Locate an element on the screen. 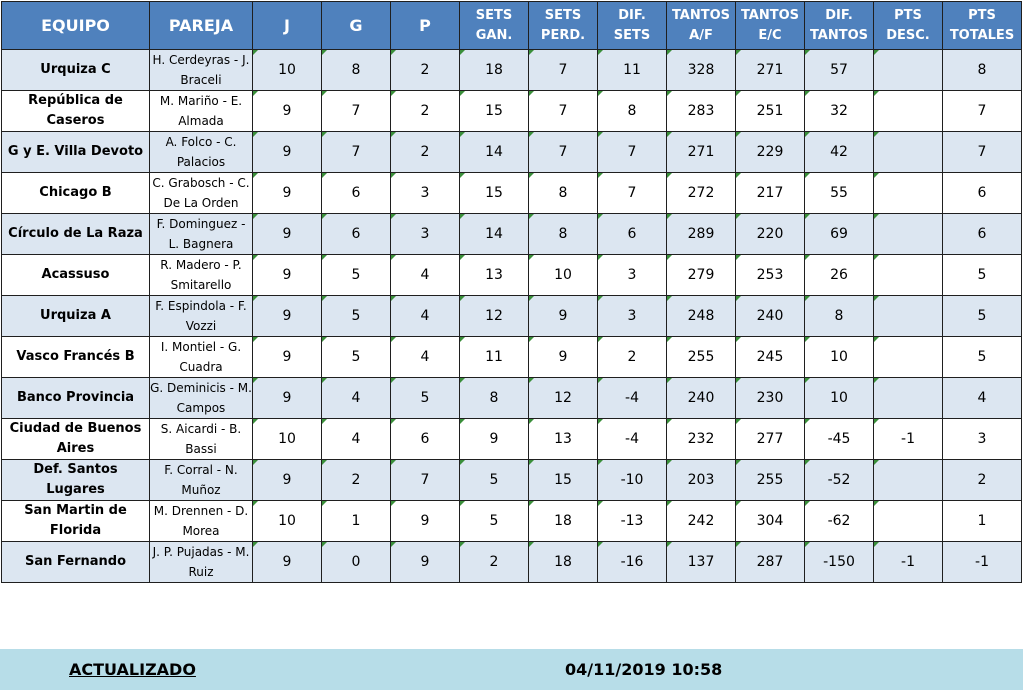  updated-timestamp: 04/11/2019 10:58 is located at coordinates (644, 669).